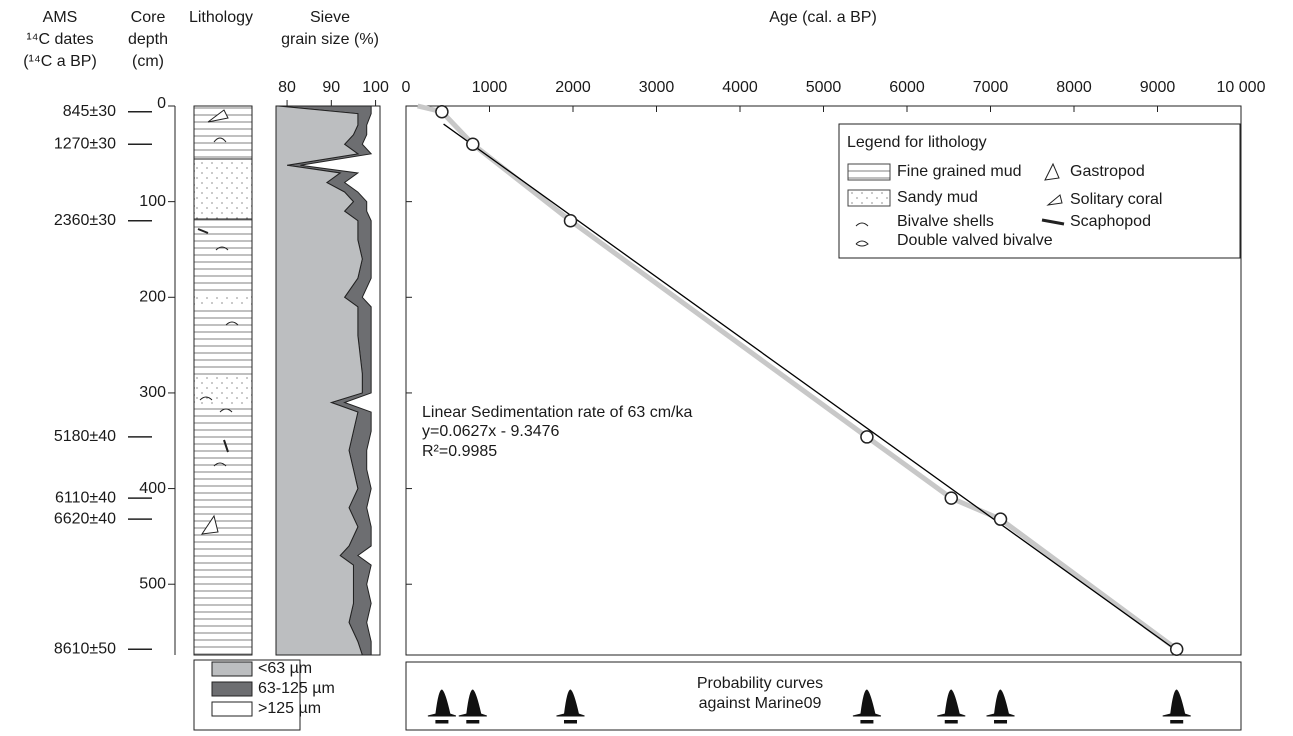 The width and height of the screenshot is (1293, 736). I want to click on x-tick-label: 2000, so click(573, 87).